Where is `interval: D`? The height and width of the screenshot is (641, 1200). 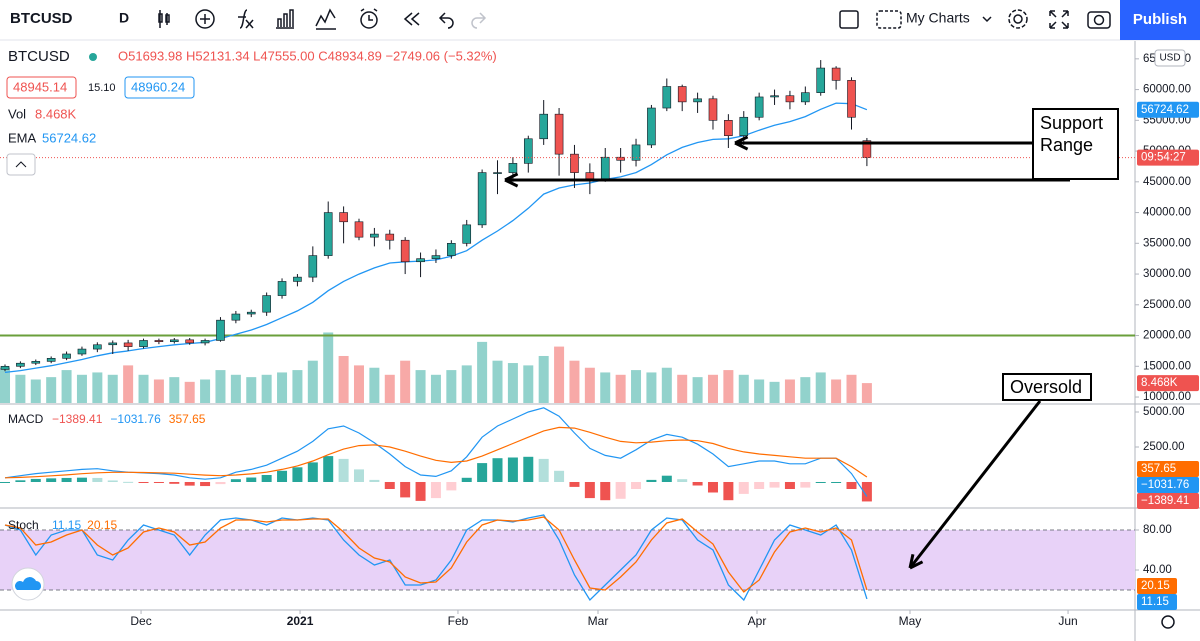 interval: D is located at coordinates (124, 18).